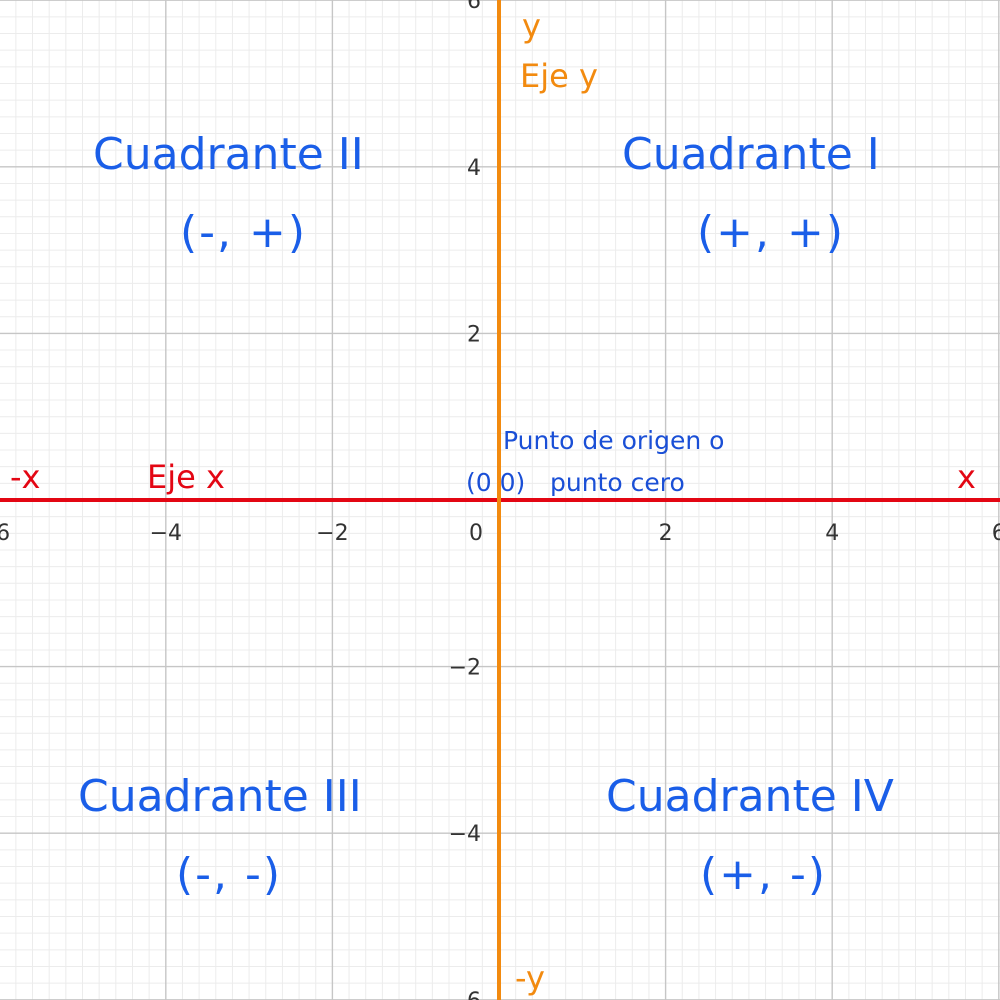 This screenshot has width=1000, height=1000. What do you see at coordinates (751, 154) in the screenshot?
I see `quadrant-1-title: Cuadrante I` at bounding box center [751, 154].